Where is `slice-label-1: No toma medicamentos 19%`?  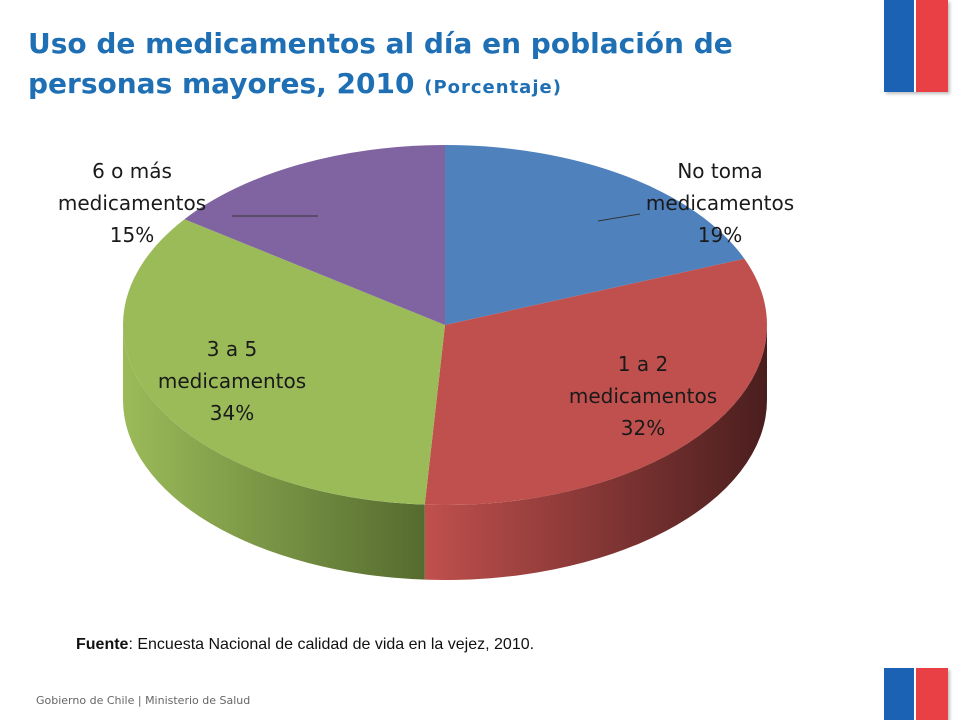 slice-label-1: No toma medicamentos 19% is located at coordinates (720, 203).